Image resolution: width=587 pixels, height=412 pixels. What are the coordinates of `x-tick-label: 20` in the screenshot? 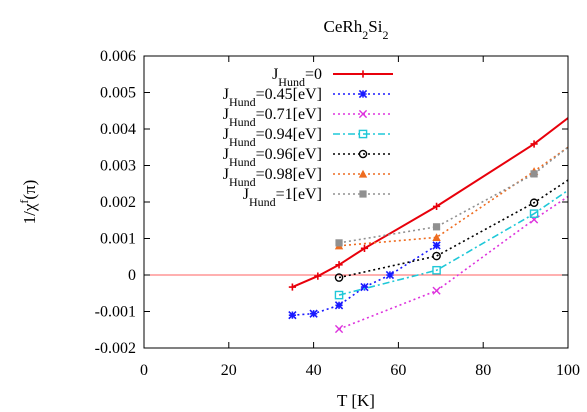 It's located at (229, 370).